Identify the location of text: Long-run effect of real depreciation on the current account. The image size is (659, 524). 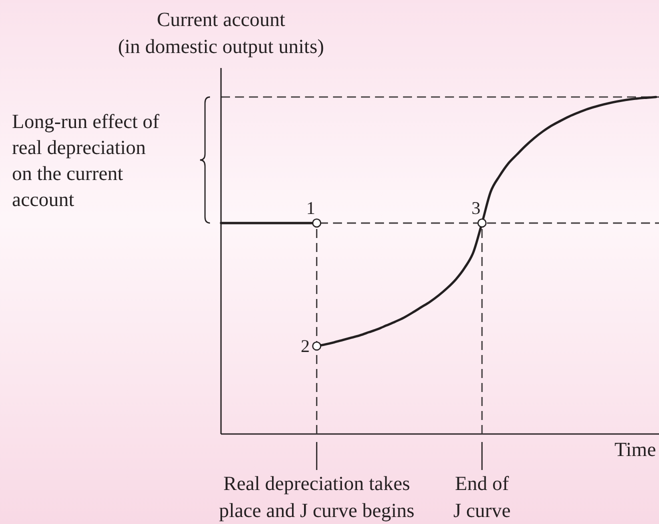
(86, 161).